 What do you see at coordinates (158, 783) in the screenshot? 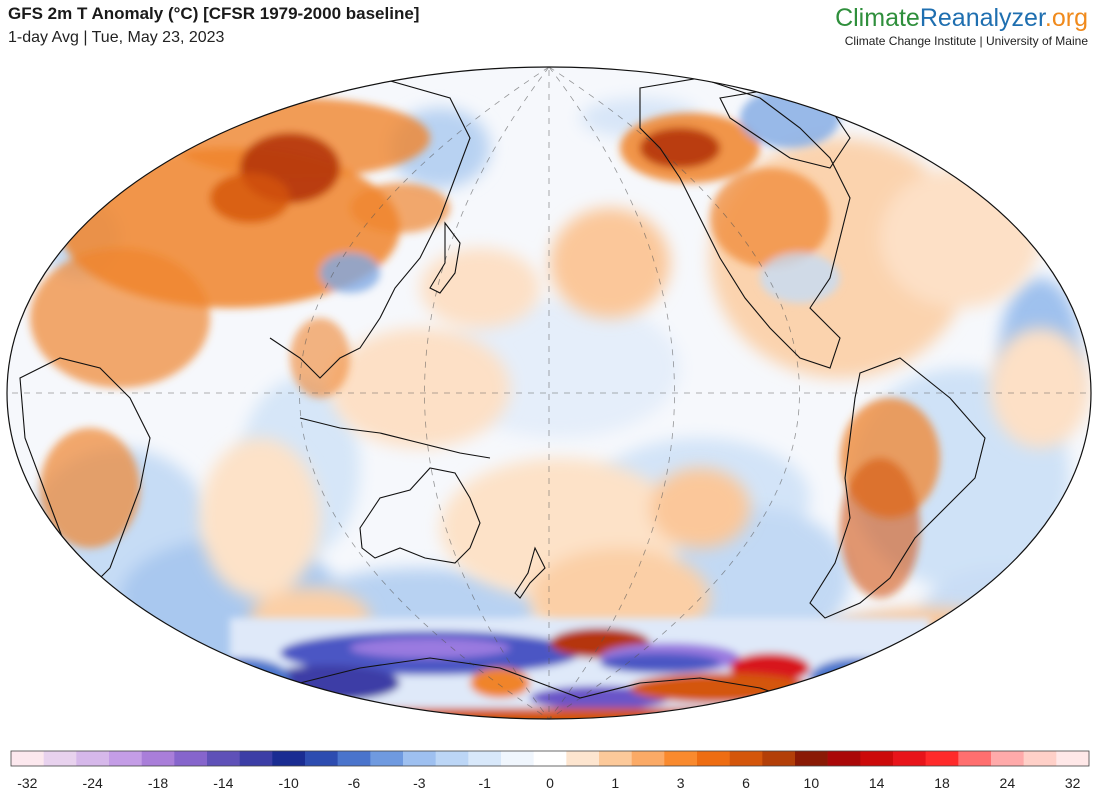
I see `colorbar-label: -18` at bounding box center [158, 783].